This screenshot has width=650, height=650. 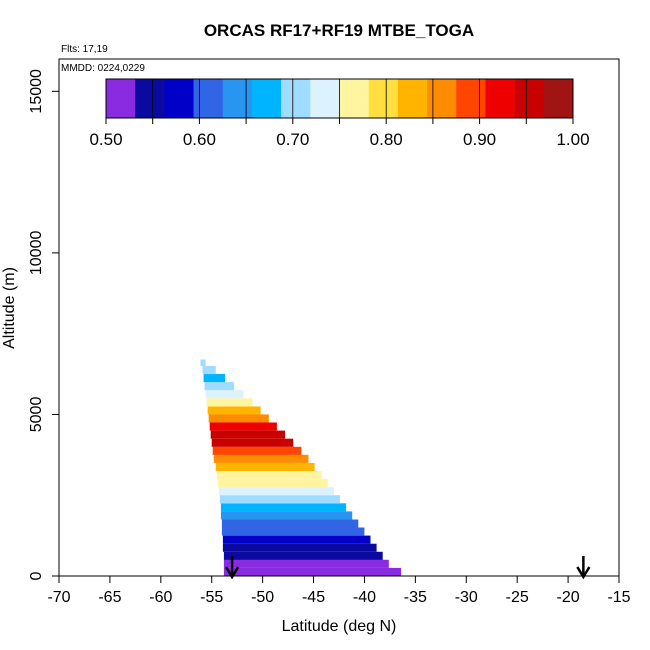 I want to click on x-axis: -70 -65 -60 -55 -50 -45 -40 -35 -30 -25 -20 -15, so click(x=339, y=591).